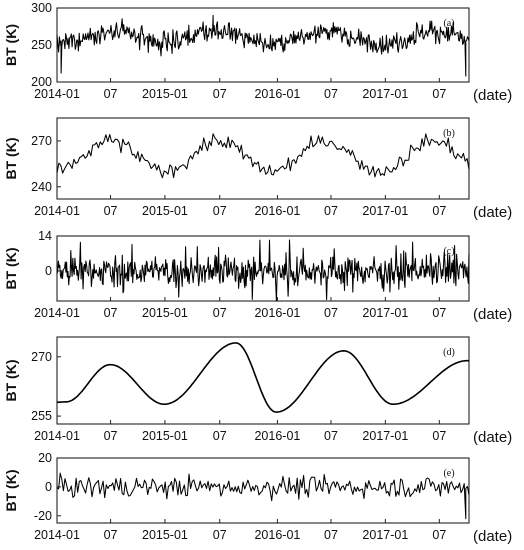 The height and width of the screenshot is (550, 524). I want to click on panel-tag: (a), so click(448, 23).